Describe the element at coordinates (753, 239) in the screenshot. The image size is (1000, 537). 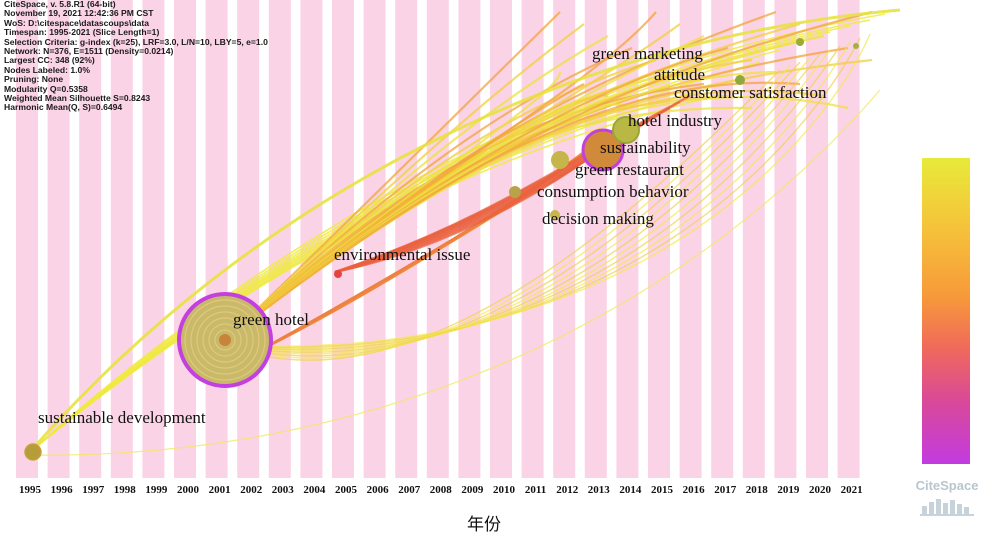
I see `year-stripe-2018` at that location.